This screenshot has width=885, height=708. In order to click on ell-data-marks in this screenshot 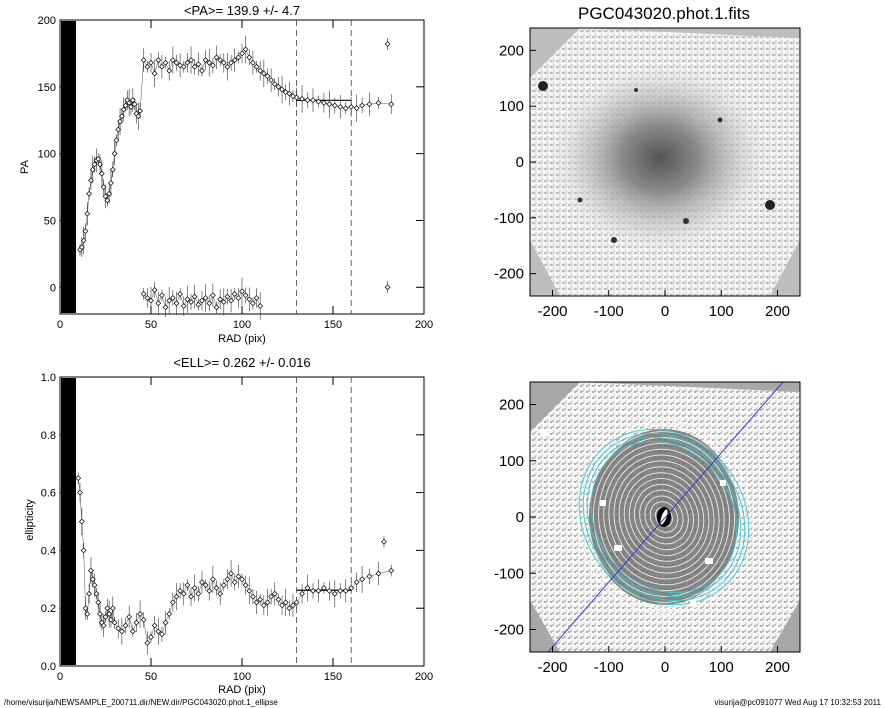, I will do `click(235, 521)`.